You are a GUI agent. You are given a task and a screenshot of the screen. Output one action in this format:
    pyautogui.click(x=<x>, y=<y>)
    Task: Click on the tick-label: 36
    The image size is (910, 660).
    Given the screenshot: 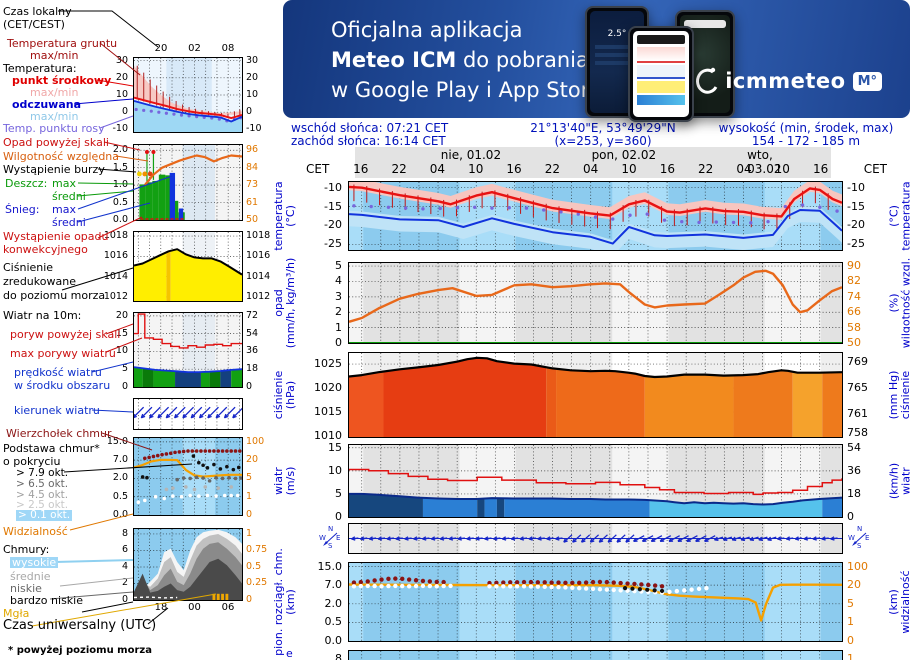 What is the action you would take?
    pyautogui.click(x=252, y=351)
    